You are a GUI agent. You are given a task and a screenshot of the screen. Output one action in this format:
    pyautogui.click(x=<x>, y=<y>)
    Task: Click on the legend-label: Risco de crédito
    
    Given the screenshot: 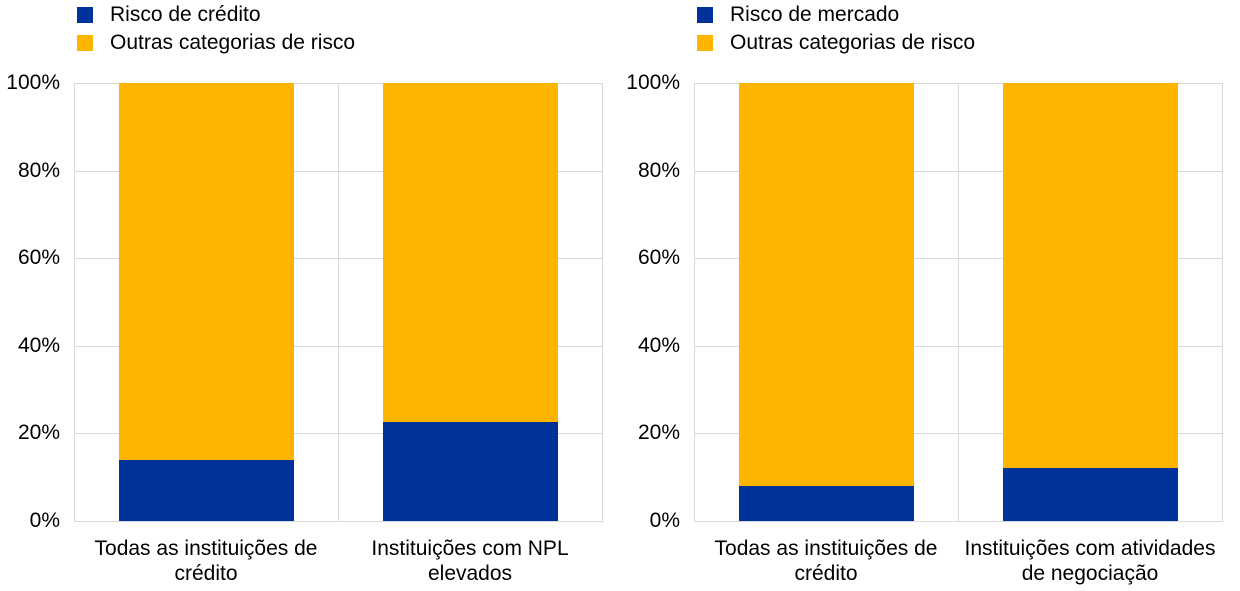 What is the action you would take?
    pyautogui.click(x=185, y=14)
    